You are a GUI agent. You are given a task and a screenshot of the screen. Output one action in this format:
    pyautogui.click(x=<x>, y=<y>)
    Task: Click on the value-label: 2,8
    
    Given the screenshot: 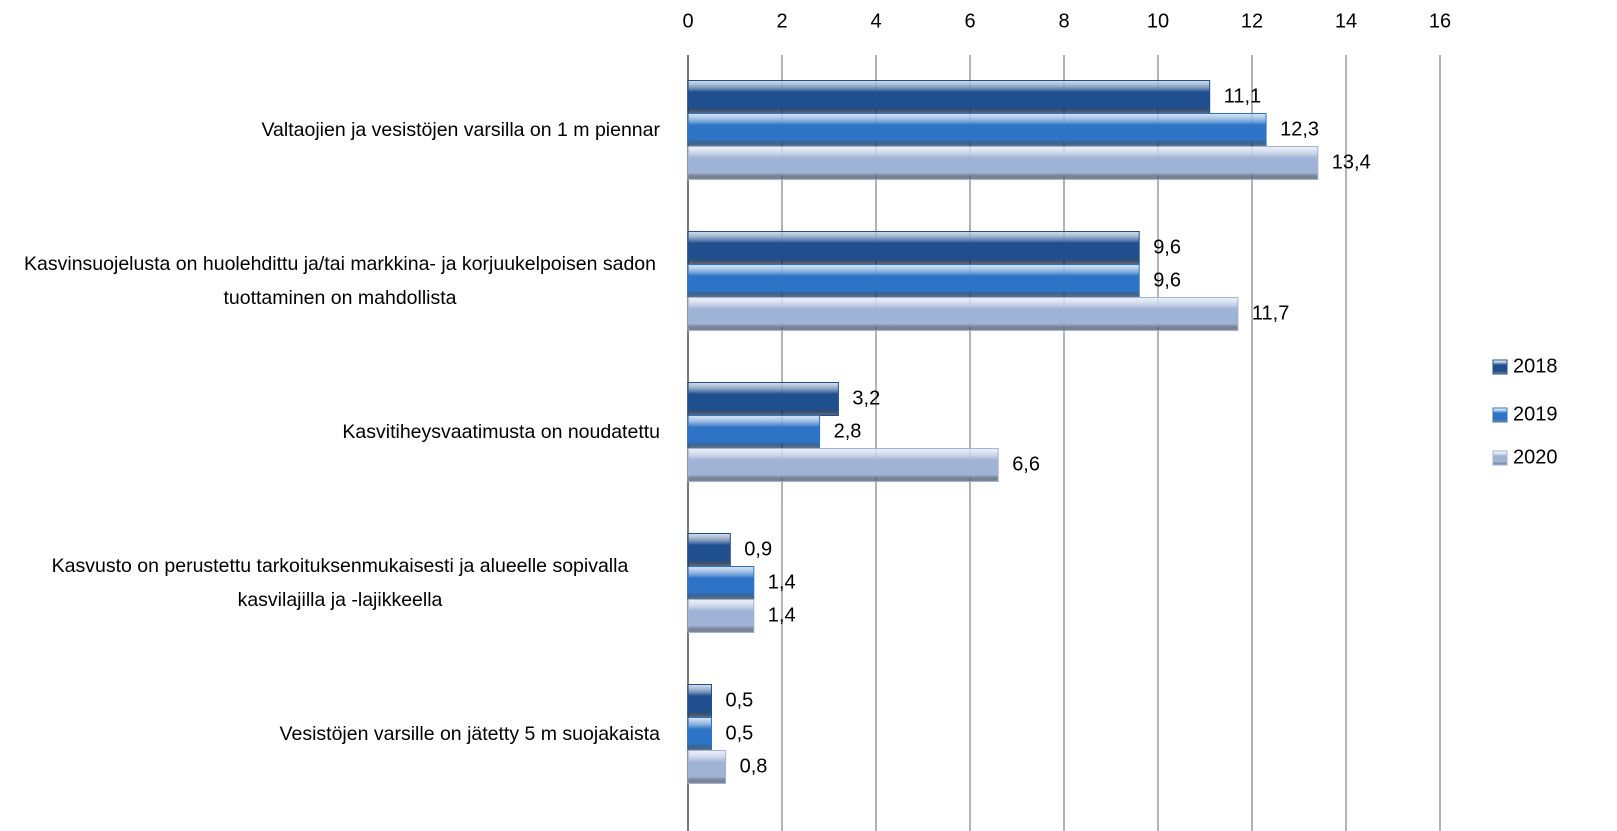 What is the action you would take?
    pyautogui.click(x=848, y=431)
    